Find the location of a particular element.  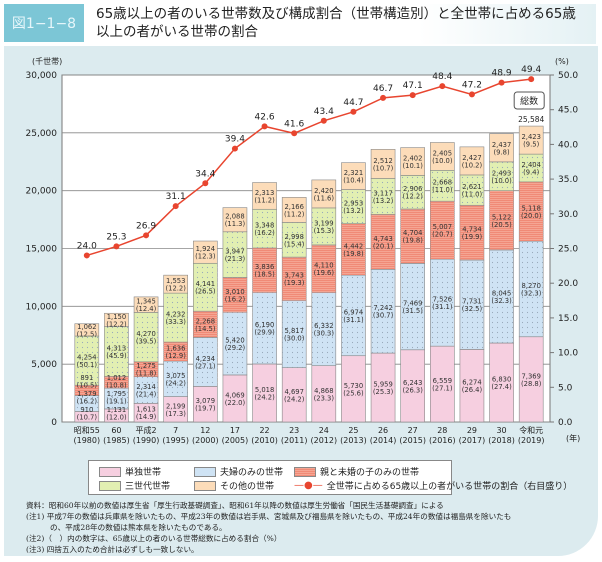

x-tick-year: (1980) is located at coordinates (87, 440).